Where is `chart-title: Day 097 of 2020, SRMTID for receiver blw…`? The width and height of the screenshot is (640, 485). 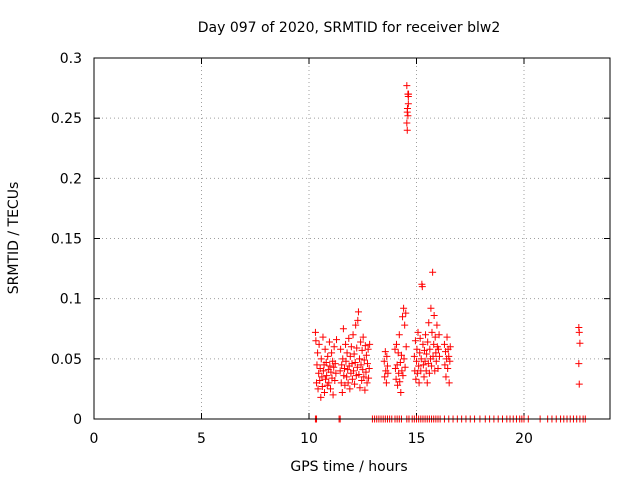
chart-title: Day 097 of 2020, SRMTID for receiver blw… is located at coordinates (349, 28).